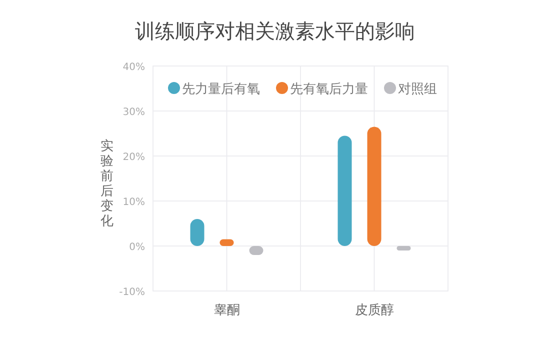  Describe the element at coordinates (329, 89) in the screenshot. I see `legend-label: 先有氧后力量` at that location.